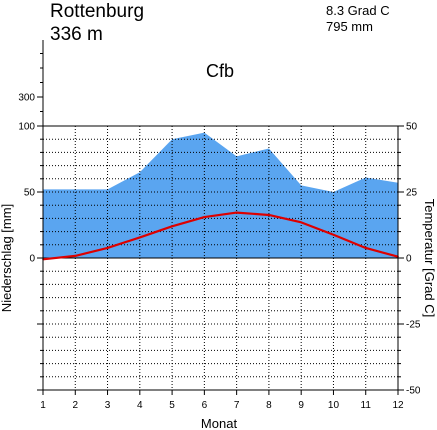 The height and width of the screenshot is (430, 437). Describe the element at coordinates (97, 11) in the screenshot. I see `station-name: Rottenburg` at that location.